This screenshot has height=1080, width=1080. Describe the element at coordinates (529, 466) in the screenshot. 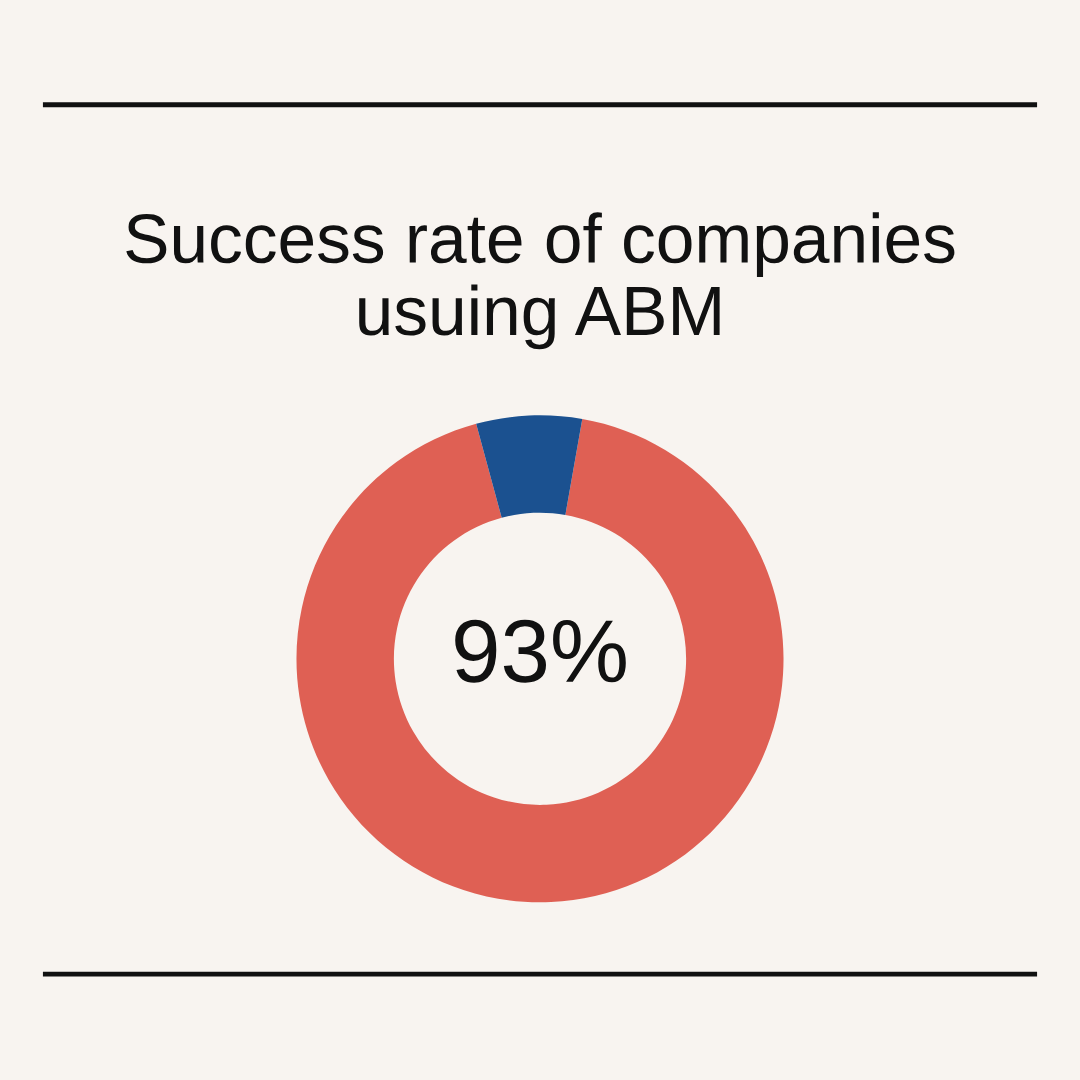

I see `donut-slice` at that location.